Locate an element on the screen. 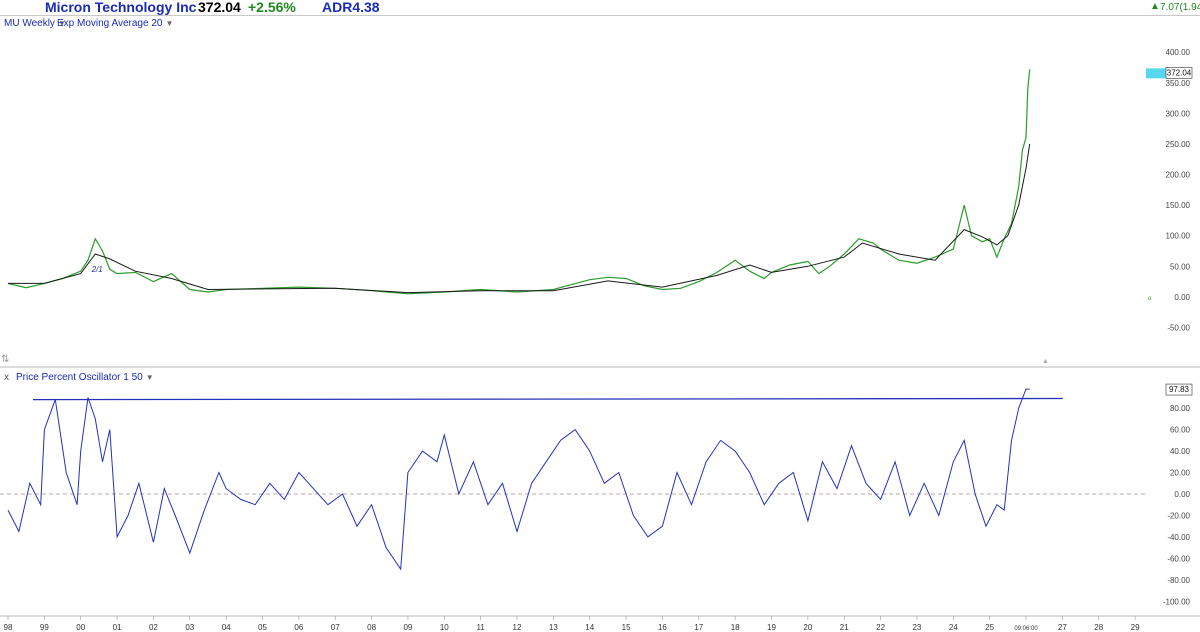 This screenshot has height=632, width=1200. price-tick-label: 350.00 is located at coordinates (1178, 83).